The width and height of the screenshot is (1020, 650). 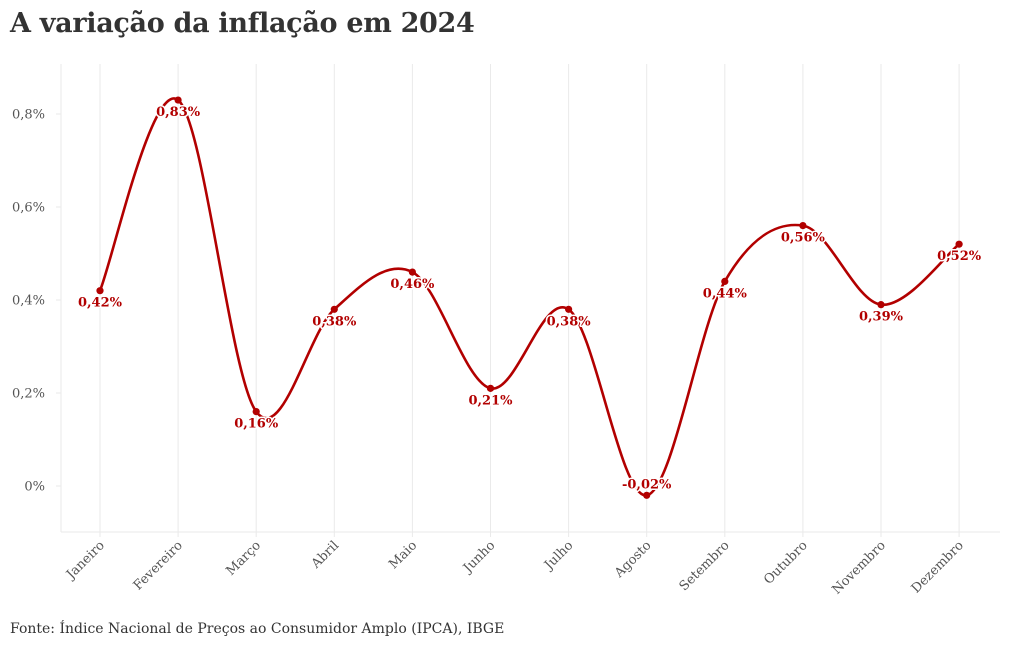 I want to click on y-tick-label: 0,8%, so click(x=28, y=115).